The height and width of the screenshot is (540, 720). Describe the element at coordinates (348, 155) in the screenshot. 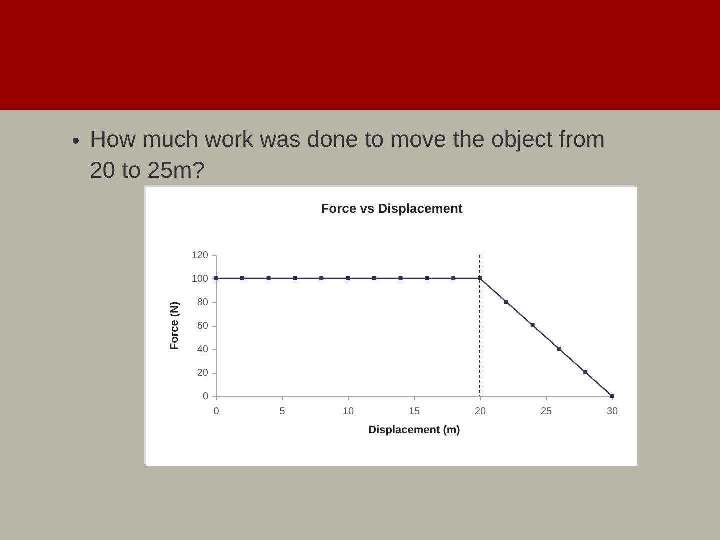

I see `text: How much work was done to move the object from 20 to 25m?` at that location.